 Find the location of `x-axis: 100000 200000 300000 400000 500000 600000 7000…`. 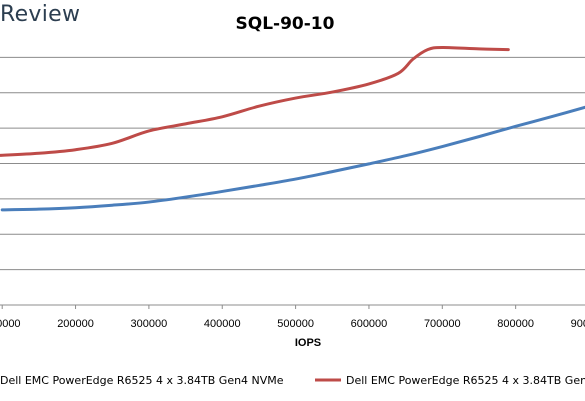

x-axis: 100000 200000 300000 400000 500000 600000 7000… is located at coordinates (292, 317).